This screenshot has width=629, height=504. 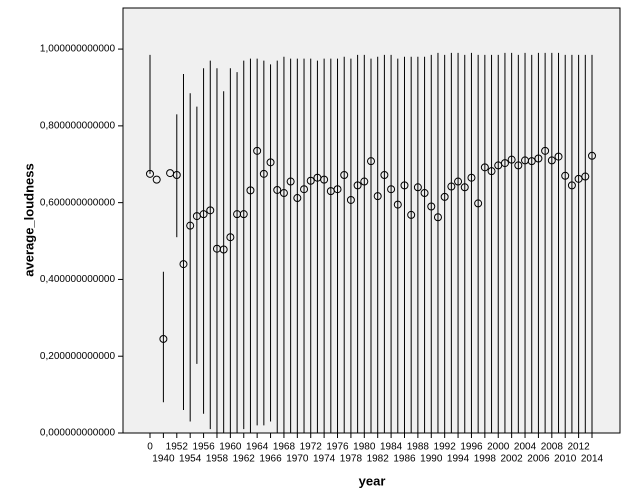 What do you see at coordinates (471, 447) in the screenshot?
I see `x-tick-label: 1996` at bounding box center [471, 447].